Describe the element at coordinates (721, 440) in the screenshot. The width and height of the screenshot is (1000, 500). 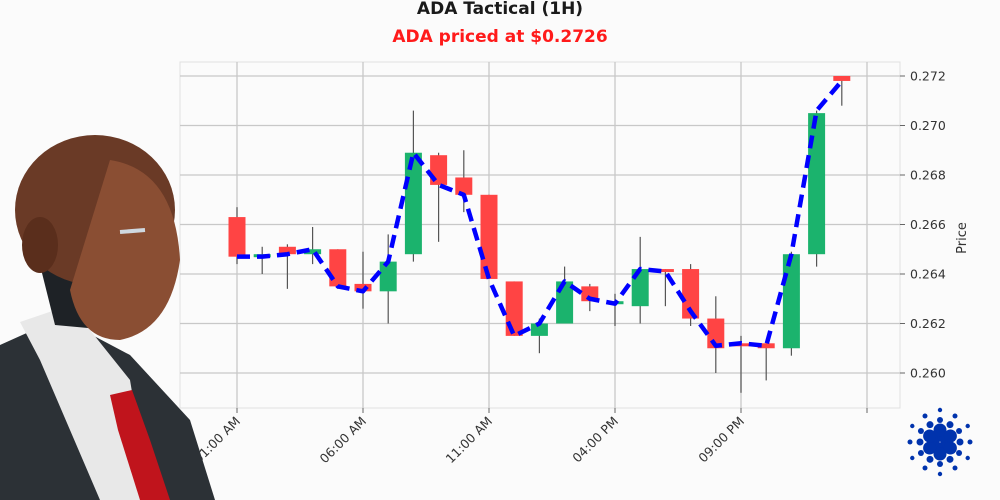
I see `x-tick-label: 09:00 PM` at that location.